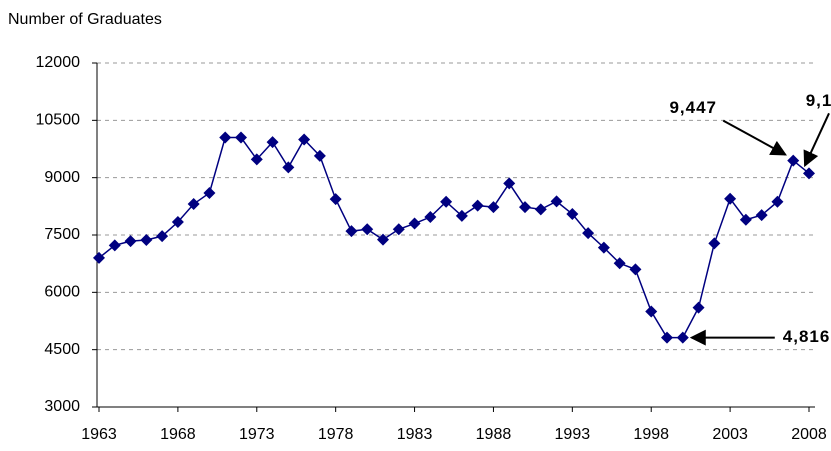  What do you see at coordinates (85, 19) in the screenshot?
I see `chart-title: Number of Graduates` at bounding box center [85, 19].